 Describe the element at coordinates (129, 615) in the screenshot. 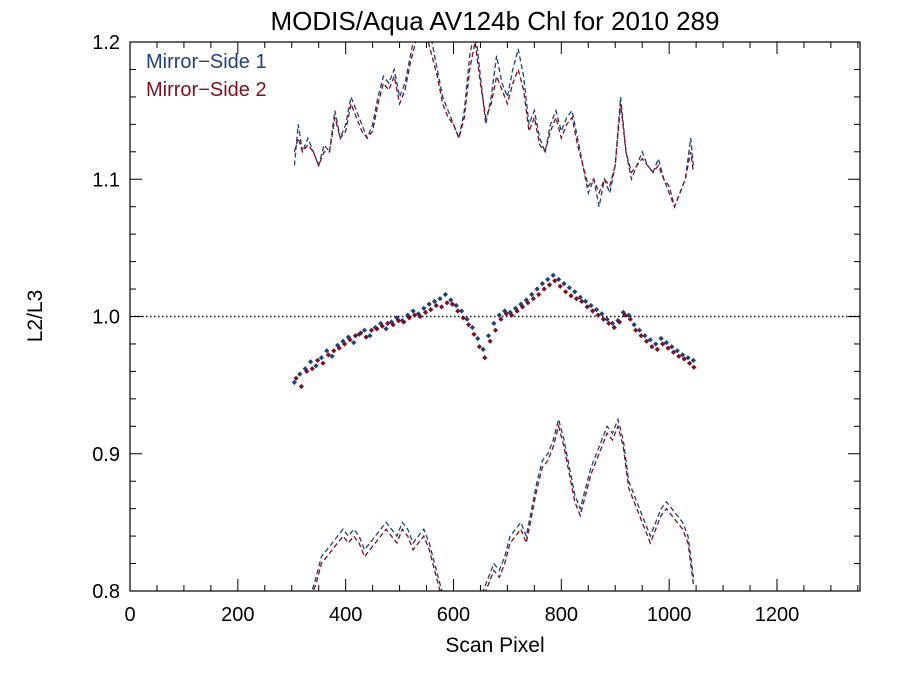

I see `x-tick-label-0: 0` at that location.